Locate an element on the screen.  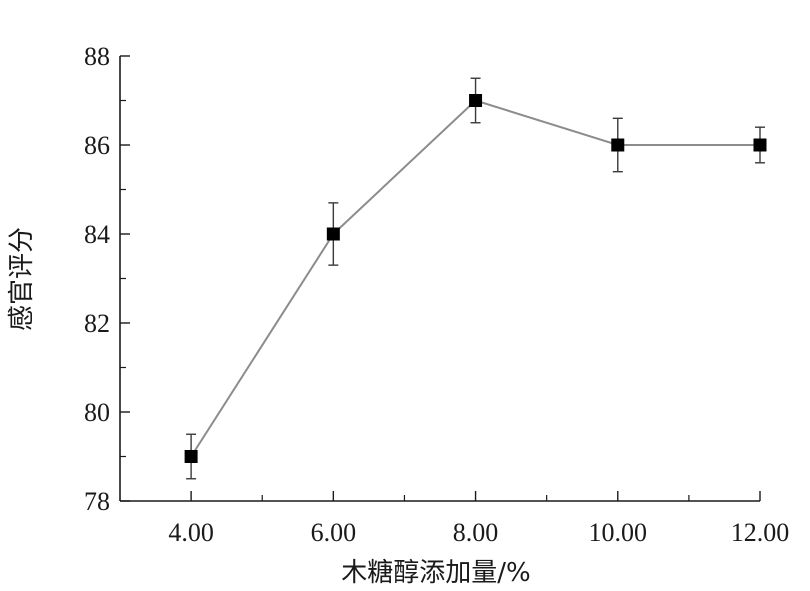
x-tick-label: 4.00 is located at coordinates (191, 532).